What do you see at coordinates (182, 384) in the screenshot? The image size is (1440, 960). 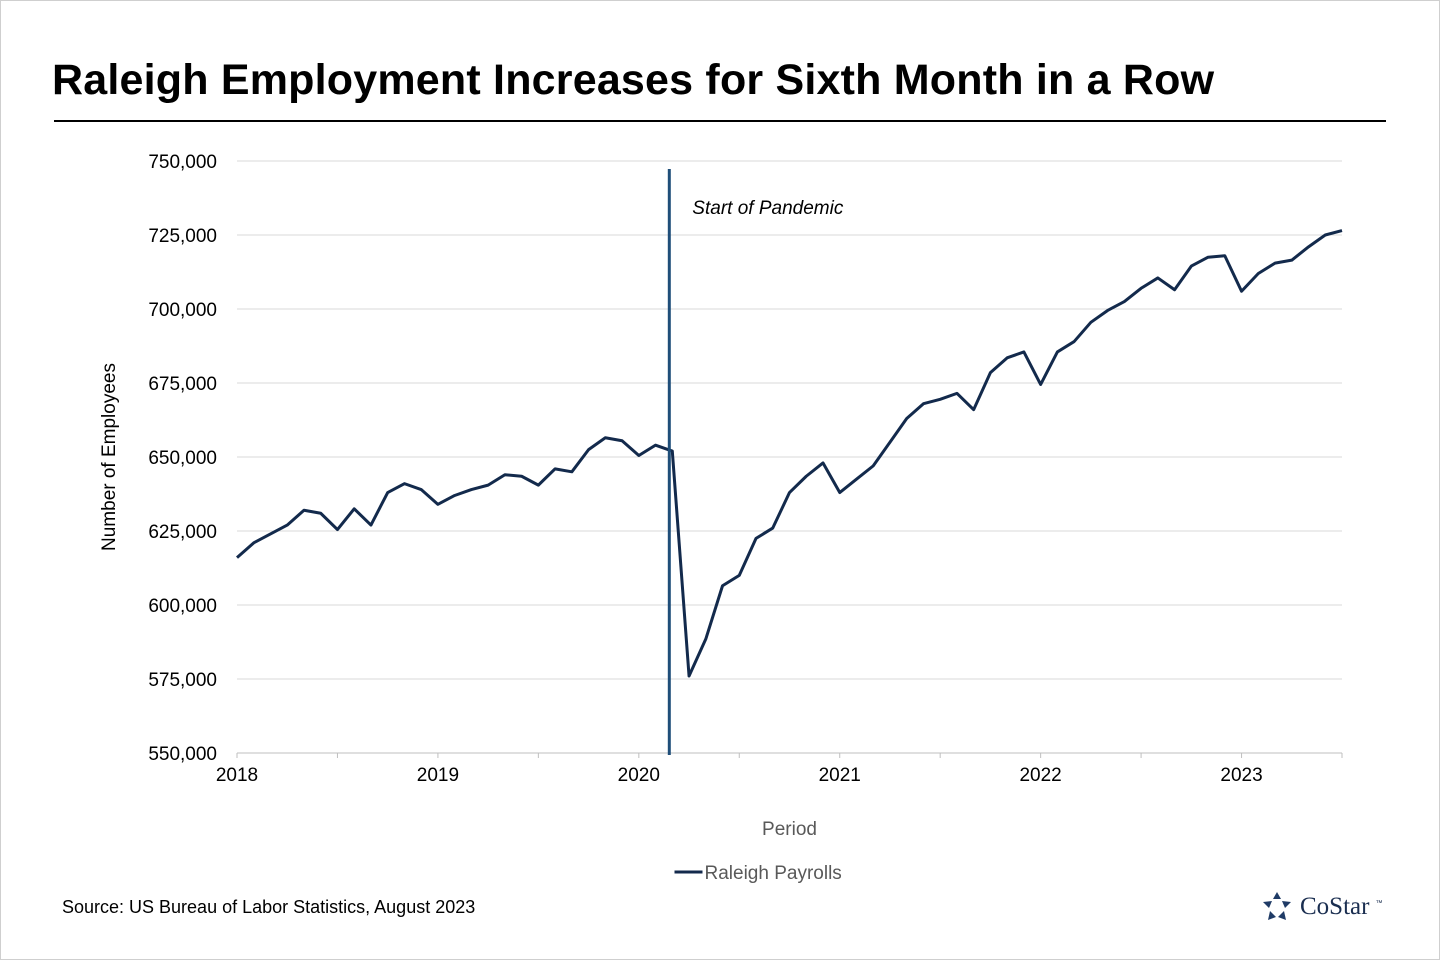 I see `y-tick-label: 675,000` at bounding box center [182, 384].